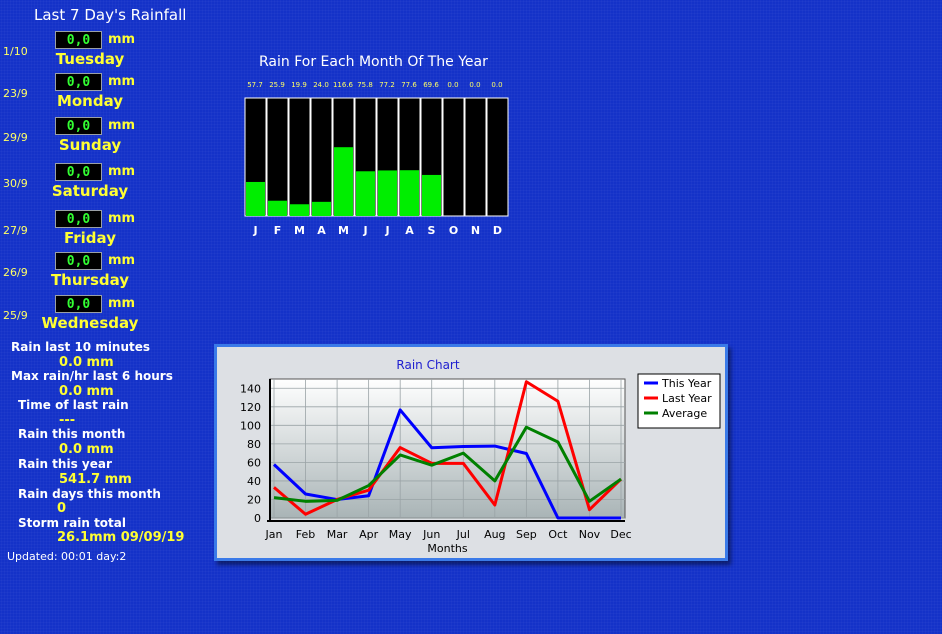 Image resolution: width=942 pixels, height=634 pixels. What do you see at coordinates (343, 85) in the screenshot?
I see `bar-value-label: 116.6` at bounding box center [343, 85].